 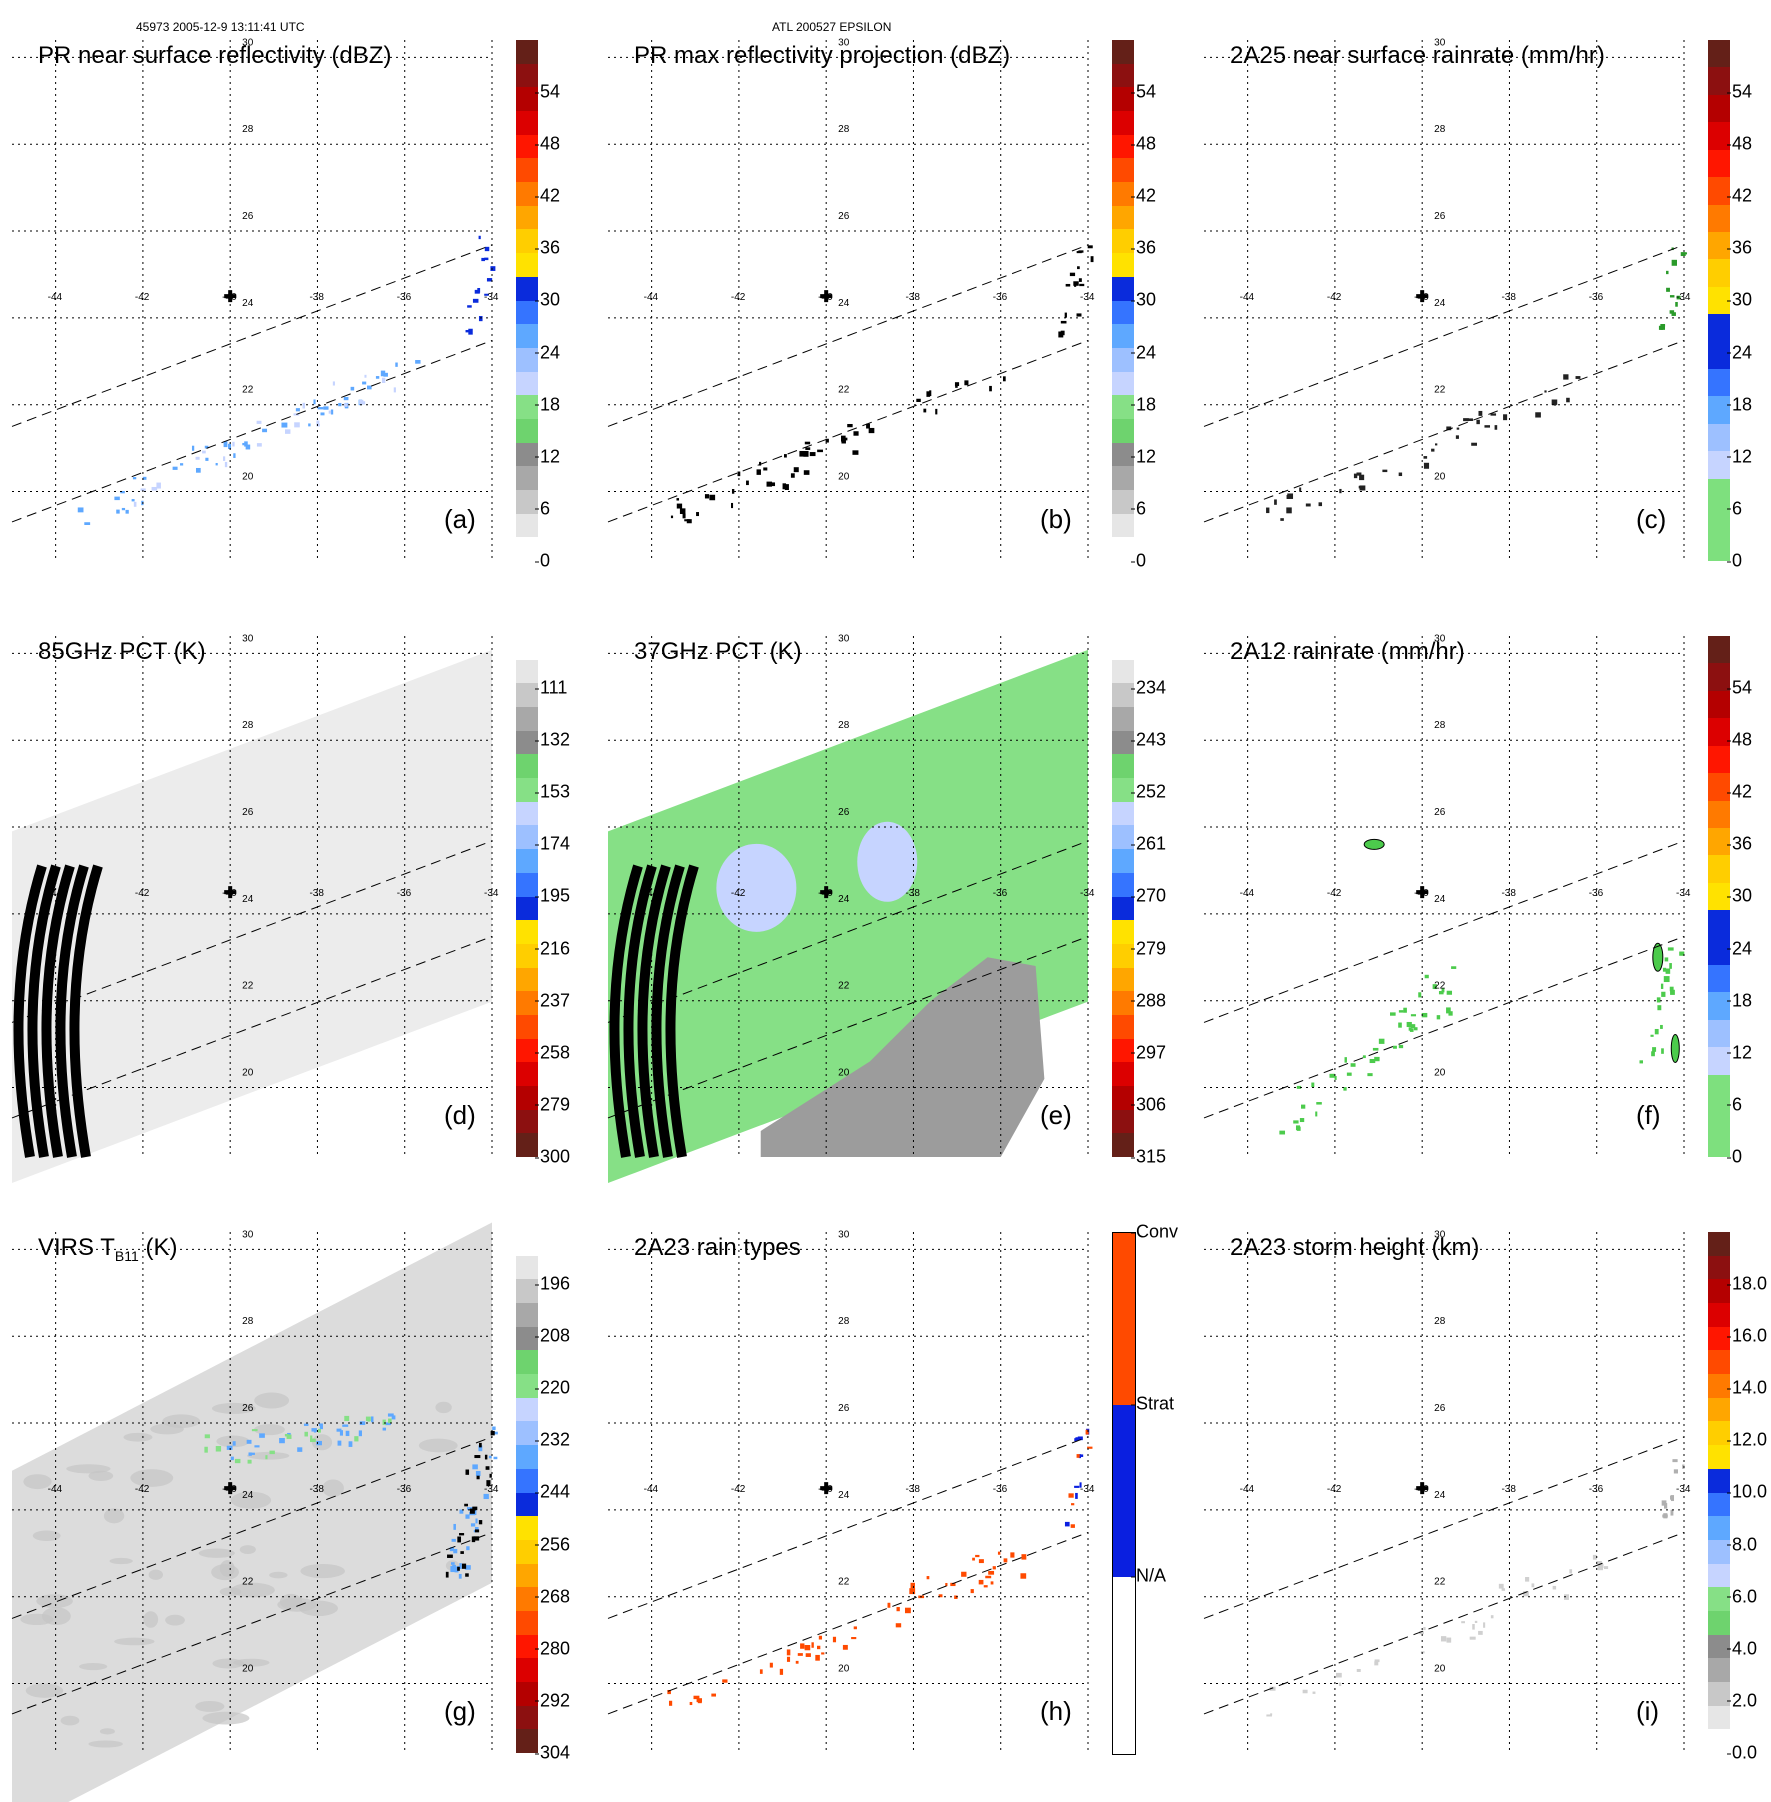 I want to click on pr-swath-edge, so click(x=848, y=1623).